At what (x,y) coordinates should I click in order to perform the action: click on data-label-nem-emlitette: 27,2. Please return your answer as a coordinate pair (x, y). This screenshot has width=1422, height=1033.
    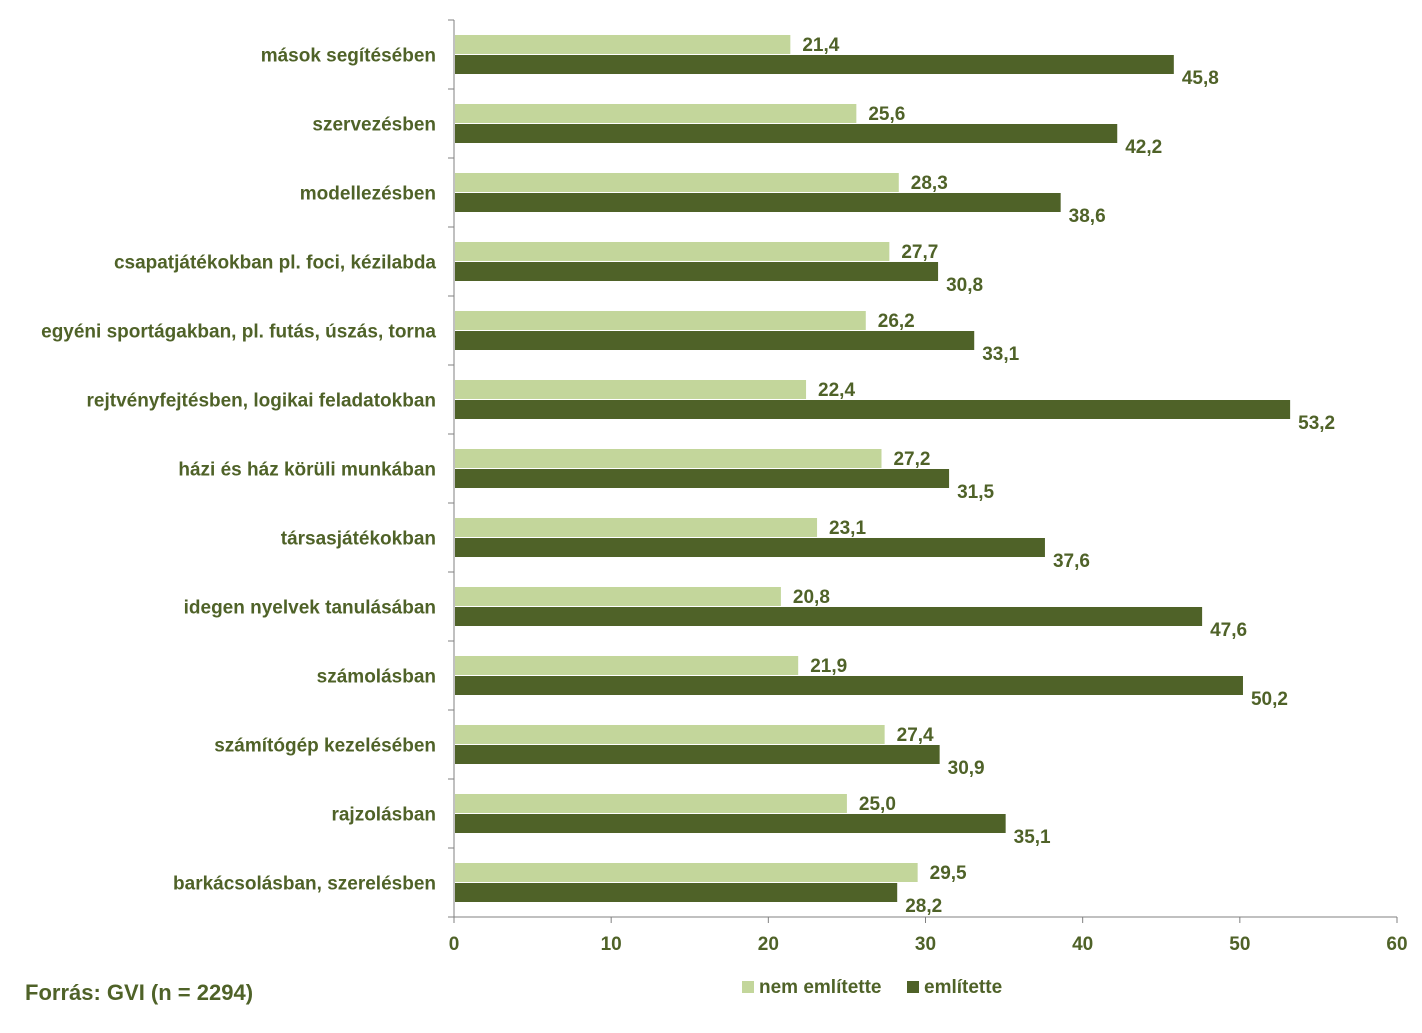
    Looking at the image, I should click on (911, 459).